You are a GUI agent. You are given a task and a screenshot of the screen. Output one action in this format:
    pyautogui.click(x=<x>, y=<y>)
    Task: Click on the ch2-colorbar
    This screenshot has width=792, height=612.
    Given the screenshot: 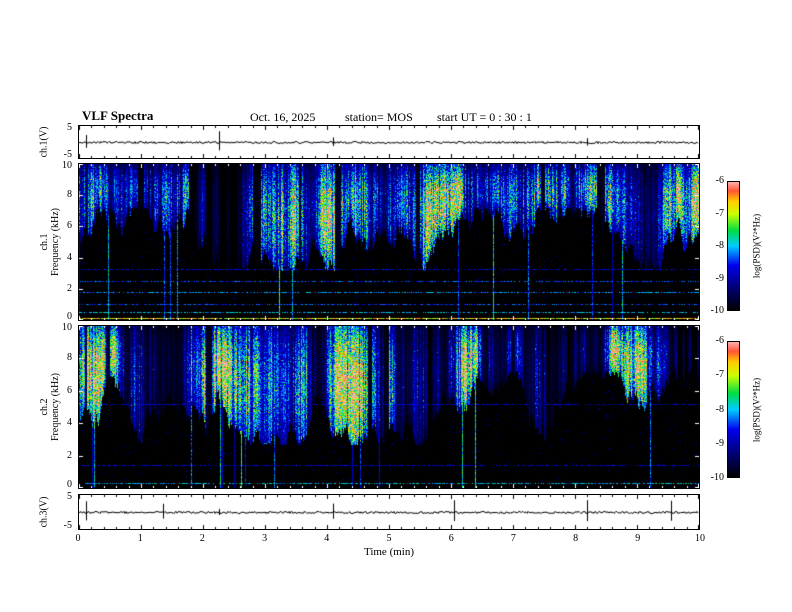 What is the action you would take?
    pyautogui.click(x=733, y=409)
    